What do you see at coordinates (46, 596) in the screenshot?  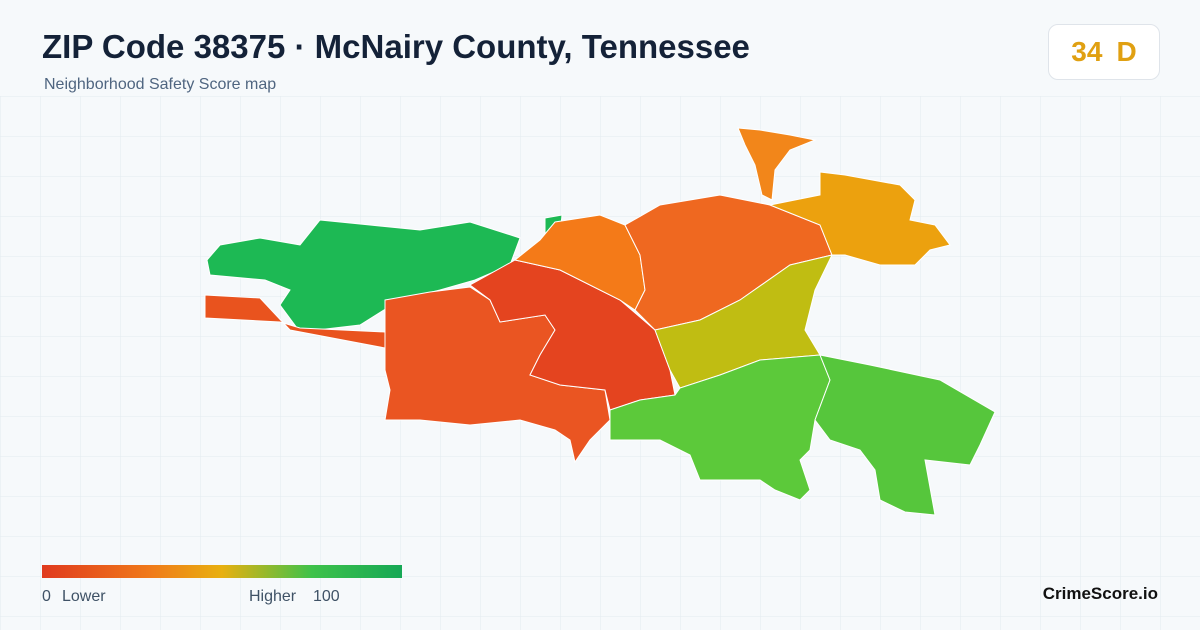 I see `legend-min: 0` at bounding box center [46, 596].